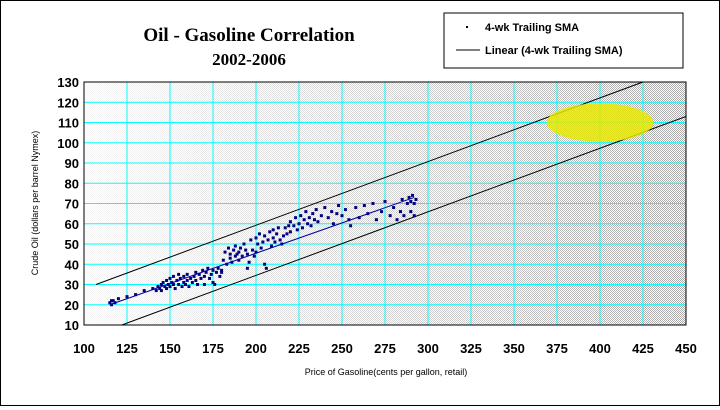 The width and height of the screenshot is (720, 410). Describe the element at coordinates (262, 251) in the screenshot. I see `trendline` at that location.